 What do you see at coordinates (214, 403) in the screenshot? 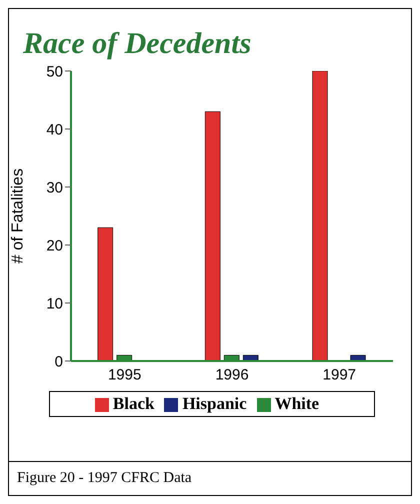
I see `legend-label: Hispanic` at bounding box center [214, 403].